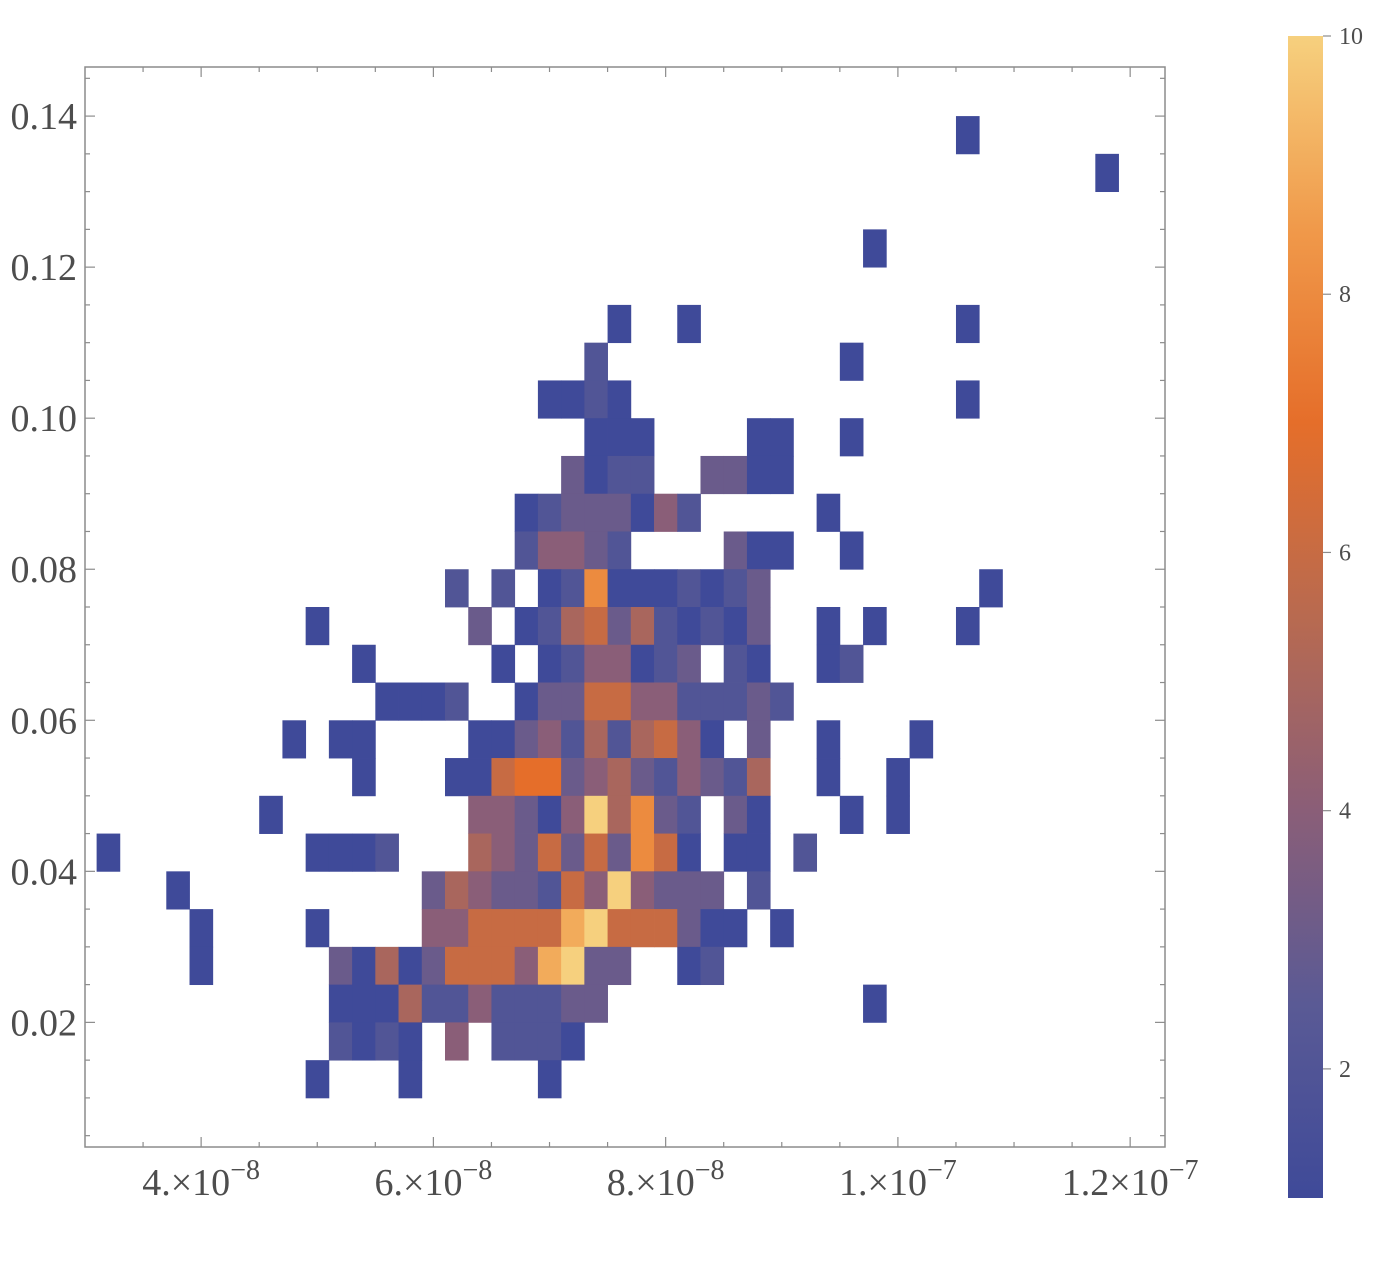 The width and height of the screenshot is (1380, 1278). What do you see at coordinates (44, 1023) in the screenshot?
I see `y-tick-label: 0.02` at bounding box center [44, 1023].